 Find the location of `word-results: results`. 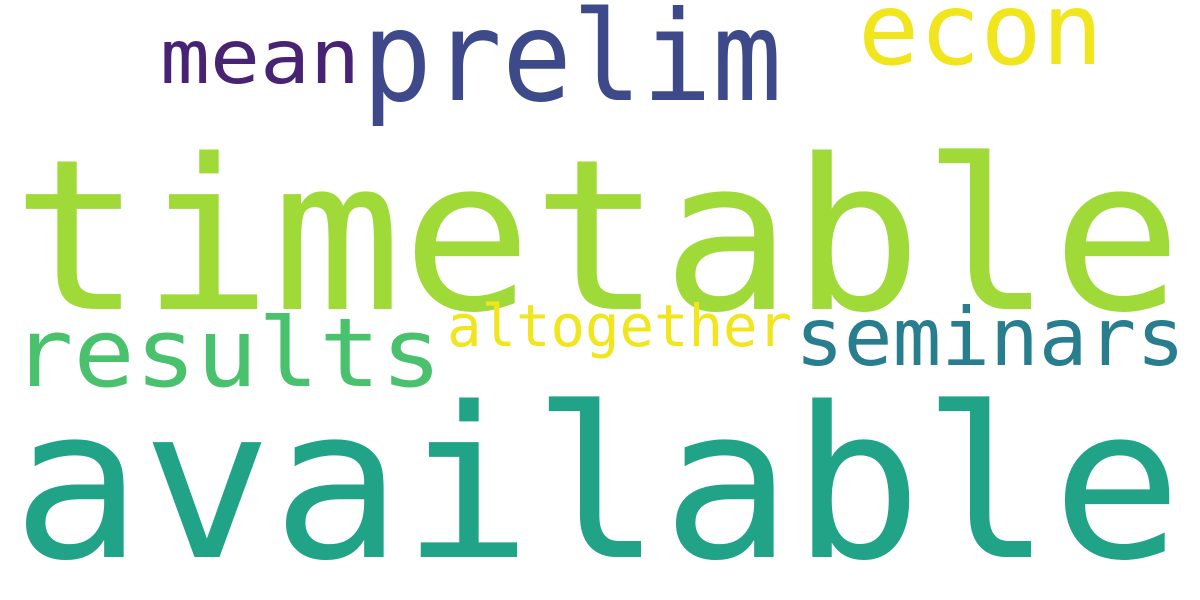

word-results: results is located at coordinates (227, 354).